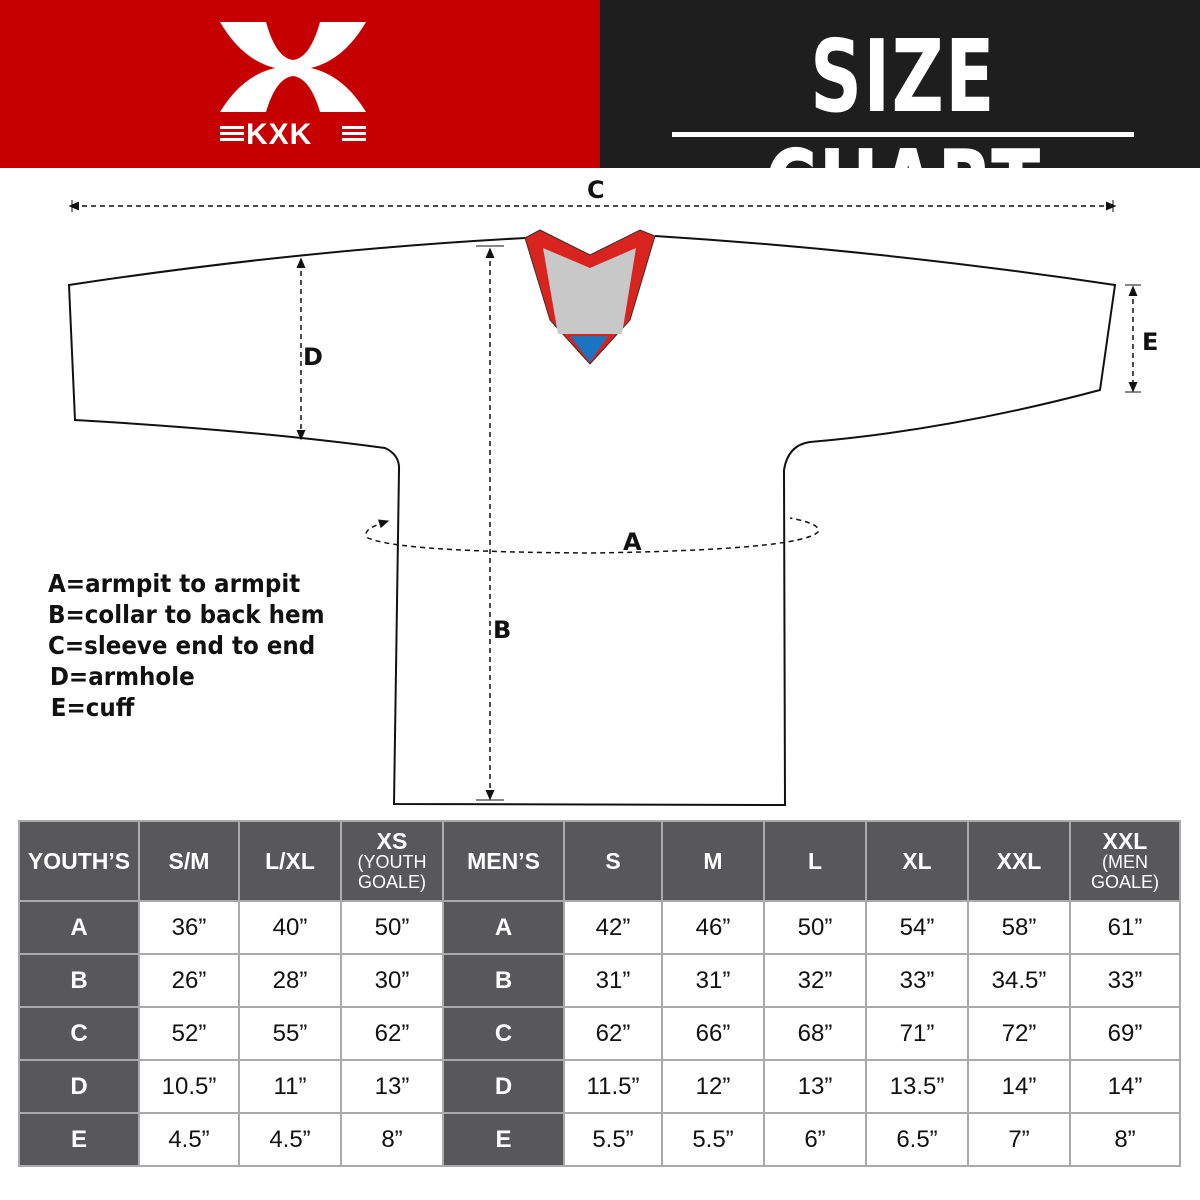  Describe the element at coordinates (1019, 927) in the screenshot. I see `table-cell: 58”` at that location.